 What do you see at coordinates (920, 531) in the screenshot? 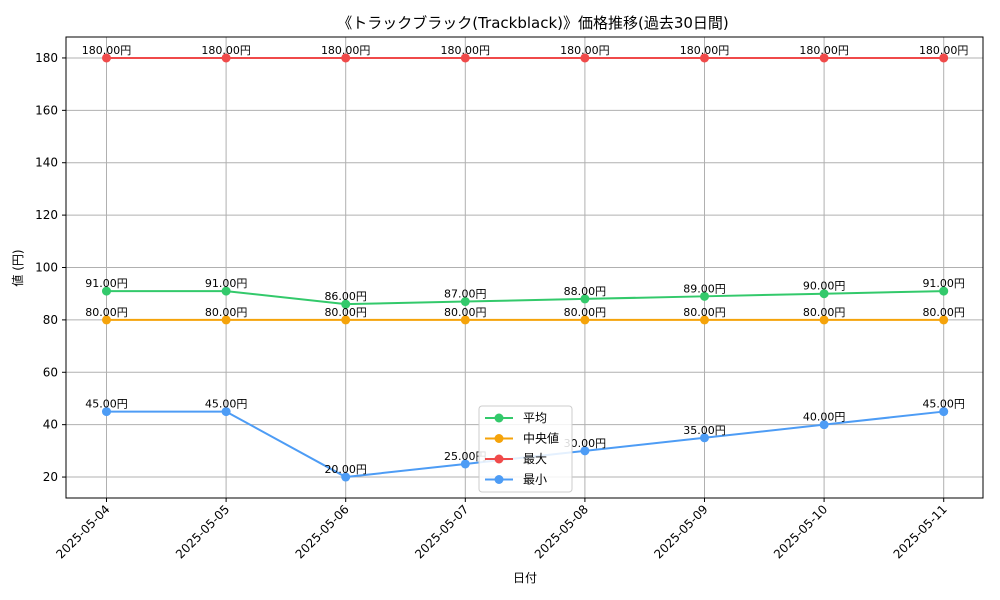
I see `x-tick-label: 2025-05-11` at bounding box center [920, 531].